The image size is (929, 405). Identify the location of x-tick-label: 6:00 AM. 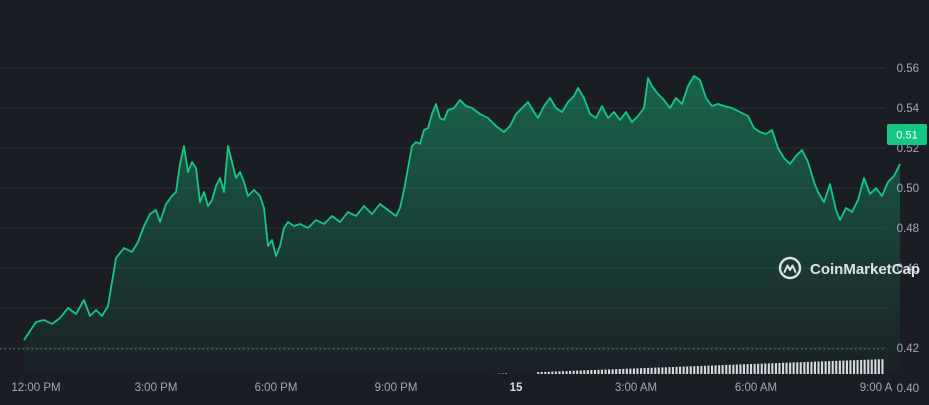
(756, 388).